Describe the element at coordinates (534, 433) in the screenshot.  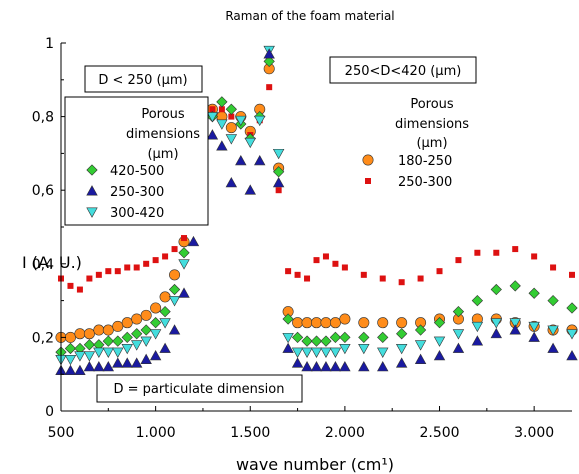
I see `x-tick-label: 3.000` at that location.